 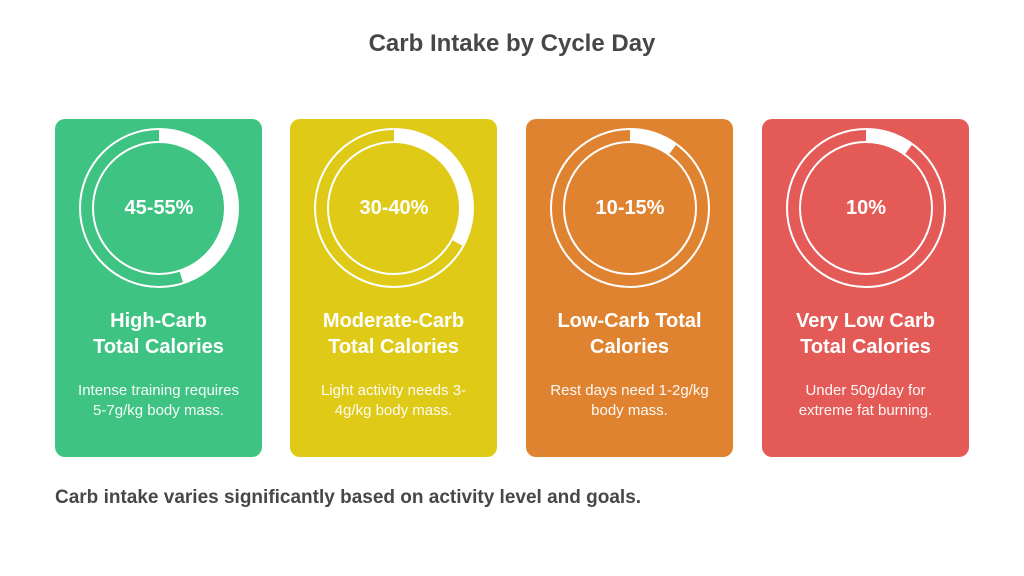 I want to click on progress-ring: 30-40%, so click(x=394, y=208).